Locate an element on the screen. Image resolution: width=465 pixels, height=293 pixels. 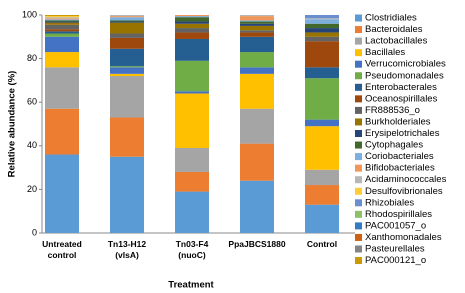
legend-label: Rhizobiales is located at coordinates (389, 202).